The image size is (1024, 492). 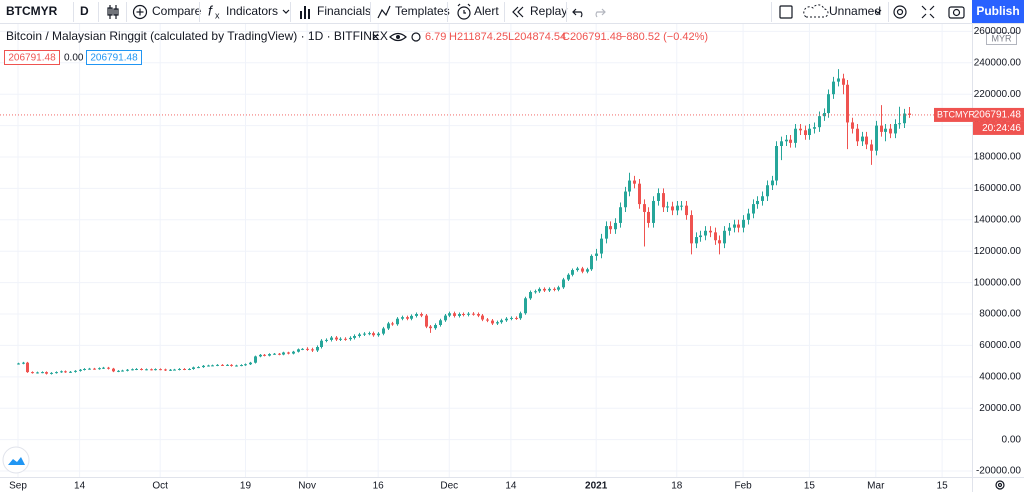 What do you see at coordinates (1000, 408) in the screenshot?
I see `y-tick-label: 20000.00` at bounding box center [1000, 408].